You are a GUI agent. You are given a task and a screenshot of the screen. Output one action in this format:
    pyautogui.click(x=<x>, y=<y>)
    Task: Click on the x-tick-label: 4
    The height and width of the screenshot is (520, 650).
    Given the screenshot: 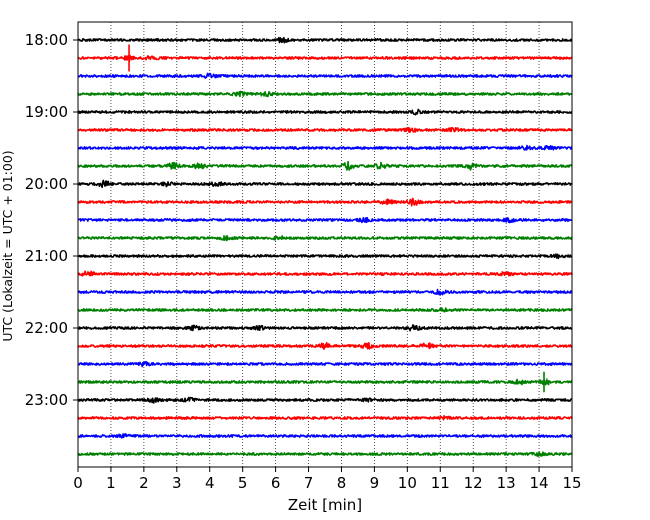 What is the action you would take?
    pyautogui.click(x=210, y=483)
    